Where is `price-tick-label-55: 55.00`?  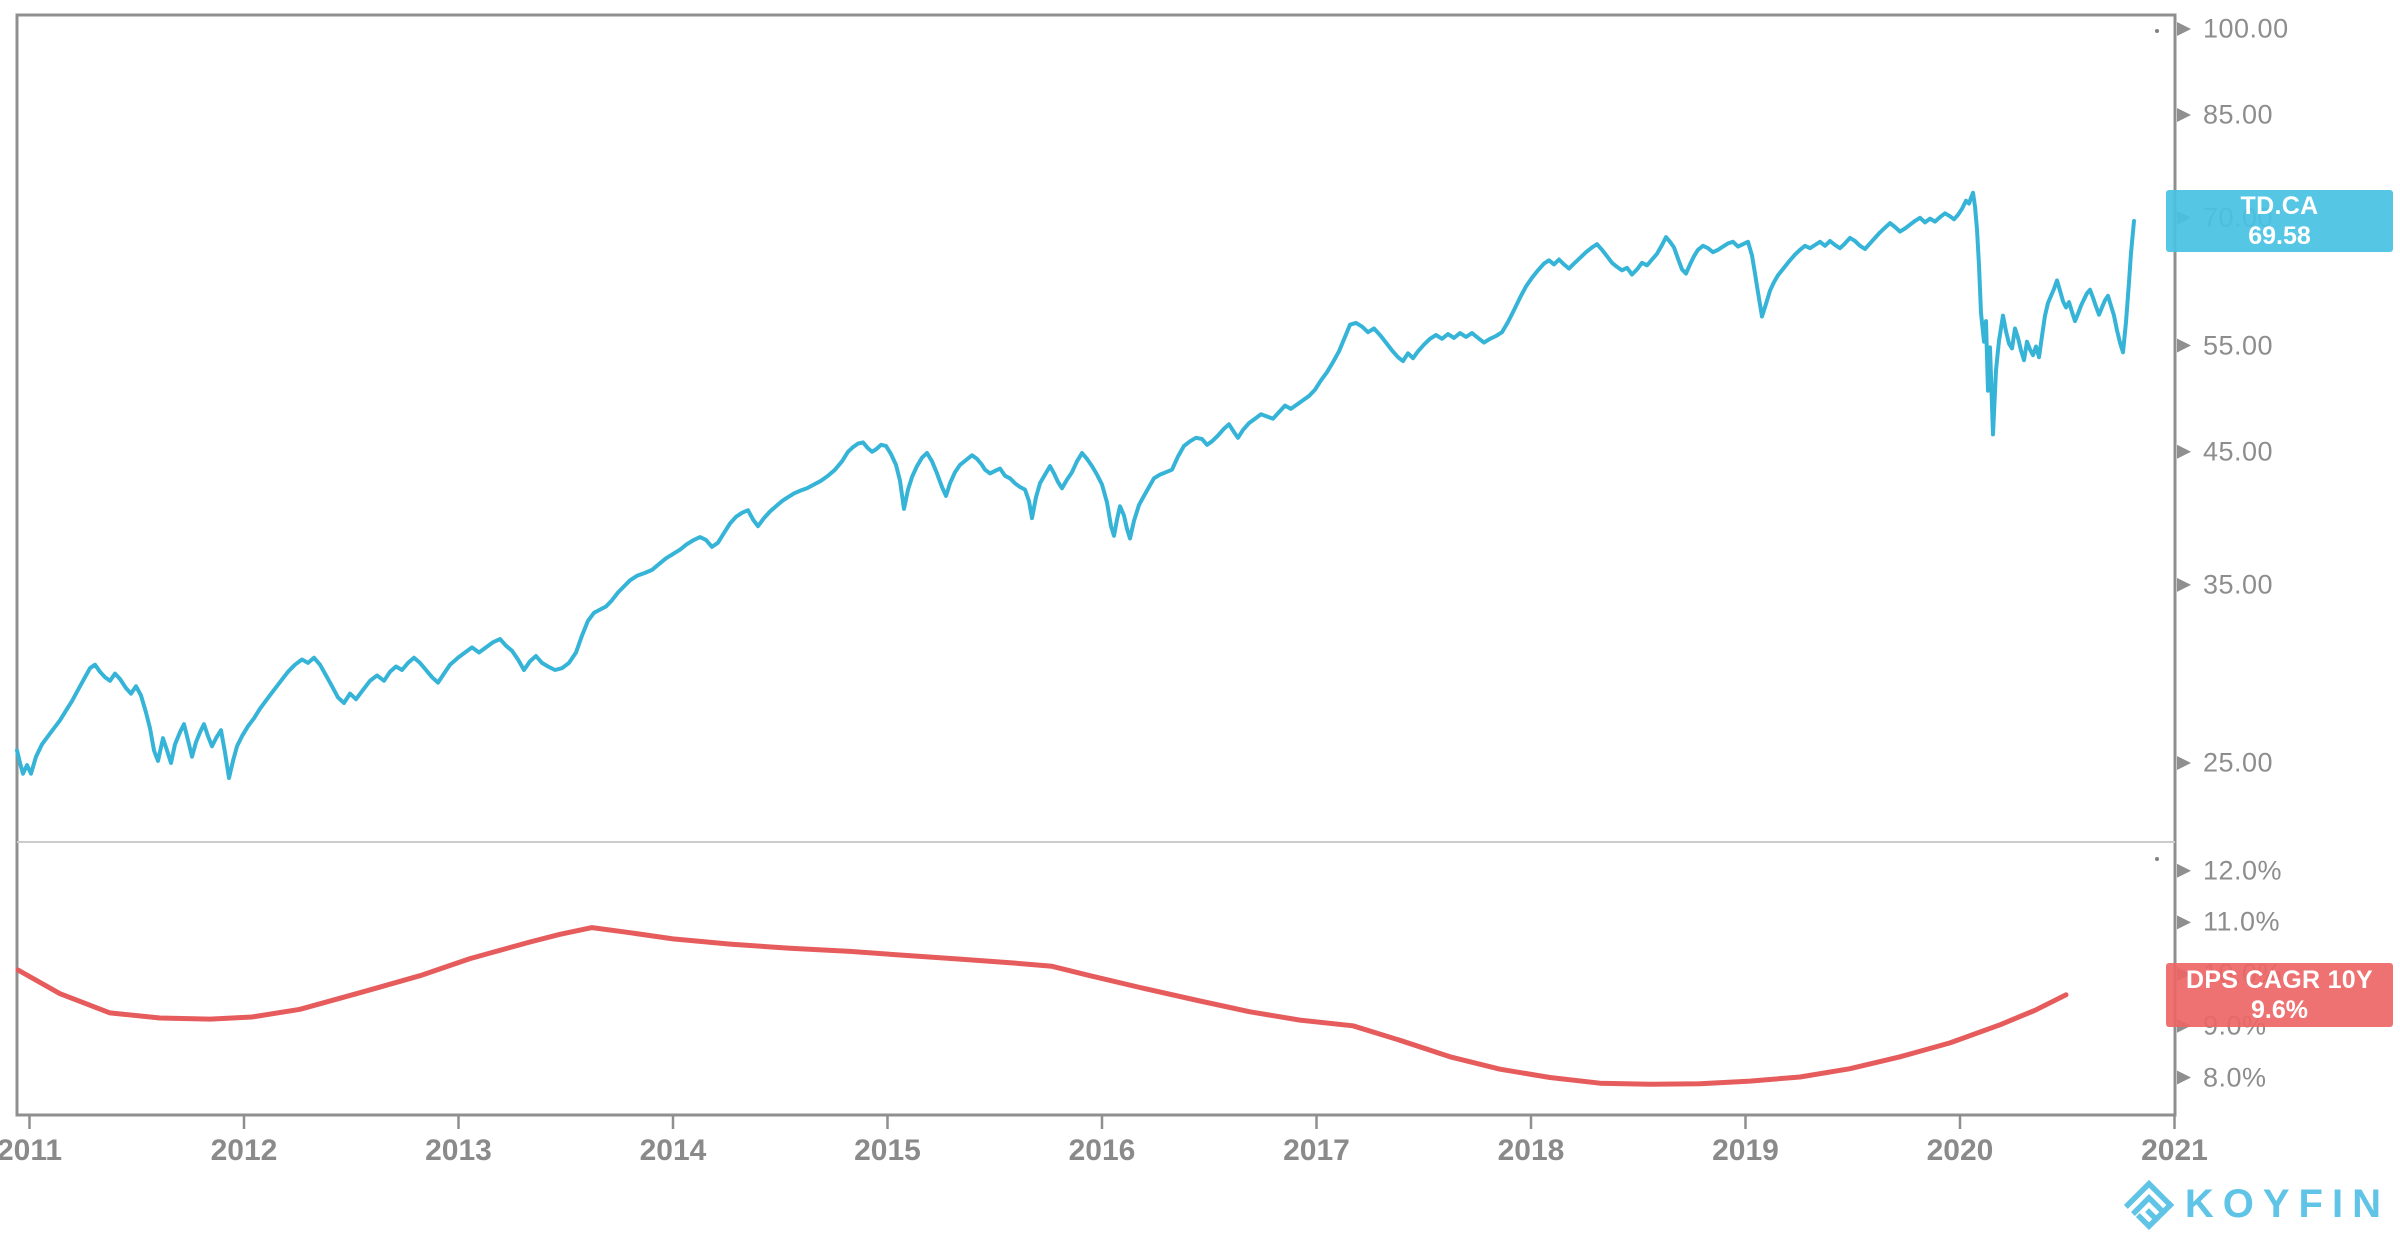 price-tick-label-55: 55.00 is located at coordinates (2238, 345).